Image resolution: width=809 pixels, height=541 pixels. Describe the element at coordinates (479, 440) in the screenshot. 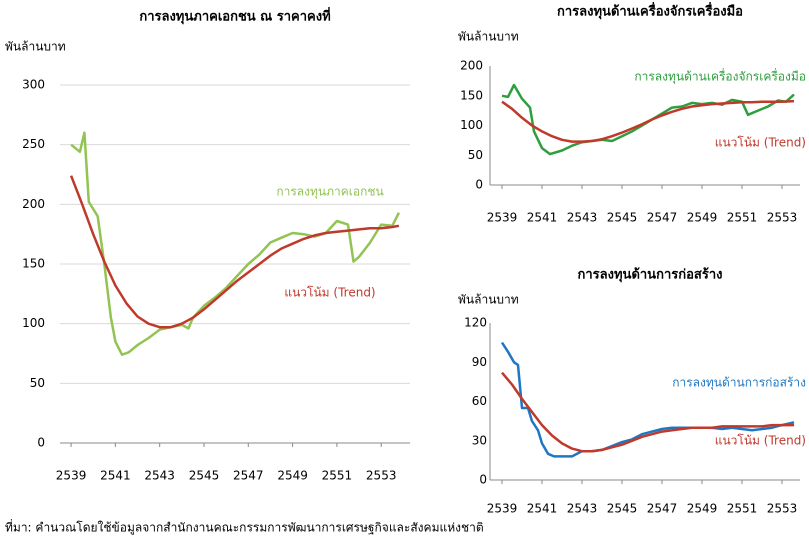

I see `y-tick-label: 30` at that location.